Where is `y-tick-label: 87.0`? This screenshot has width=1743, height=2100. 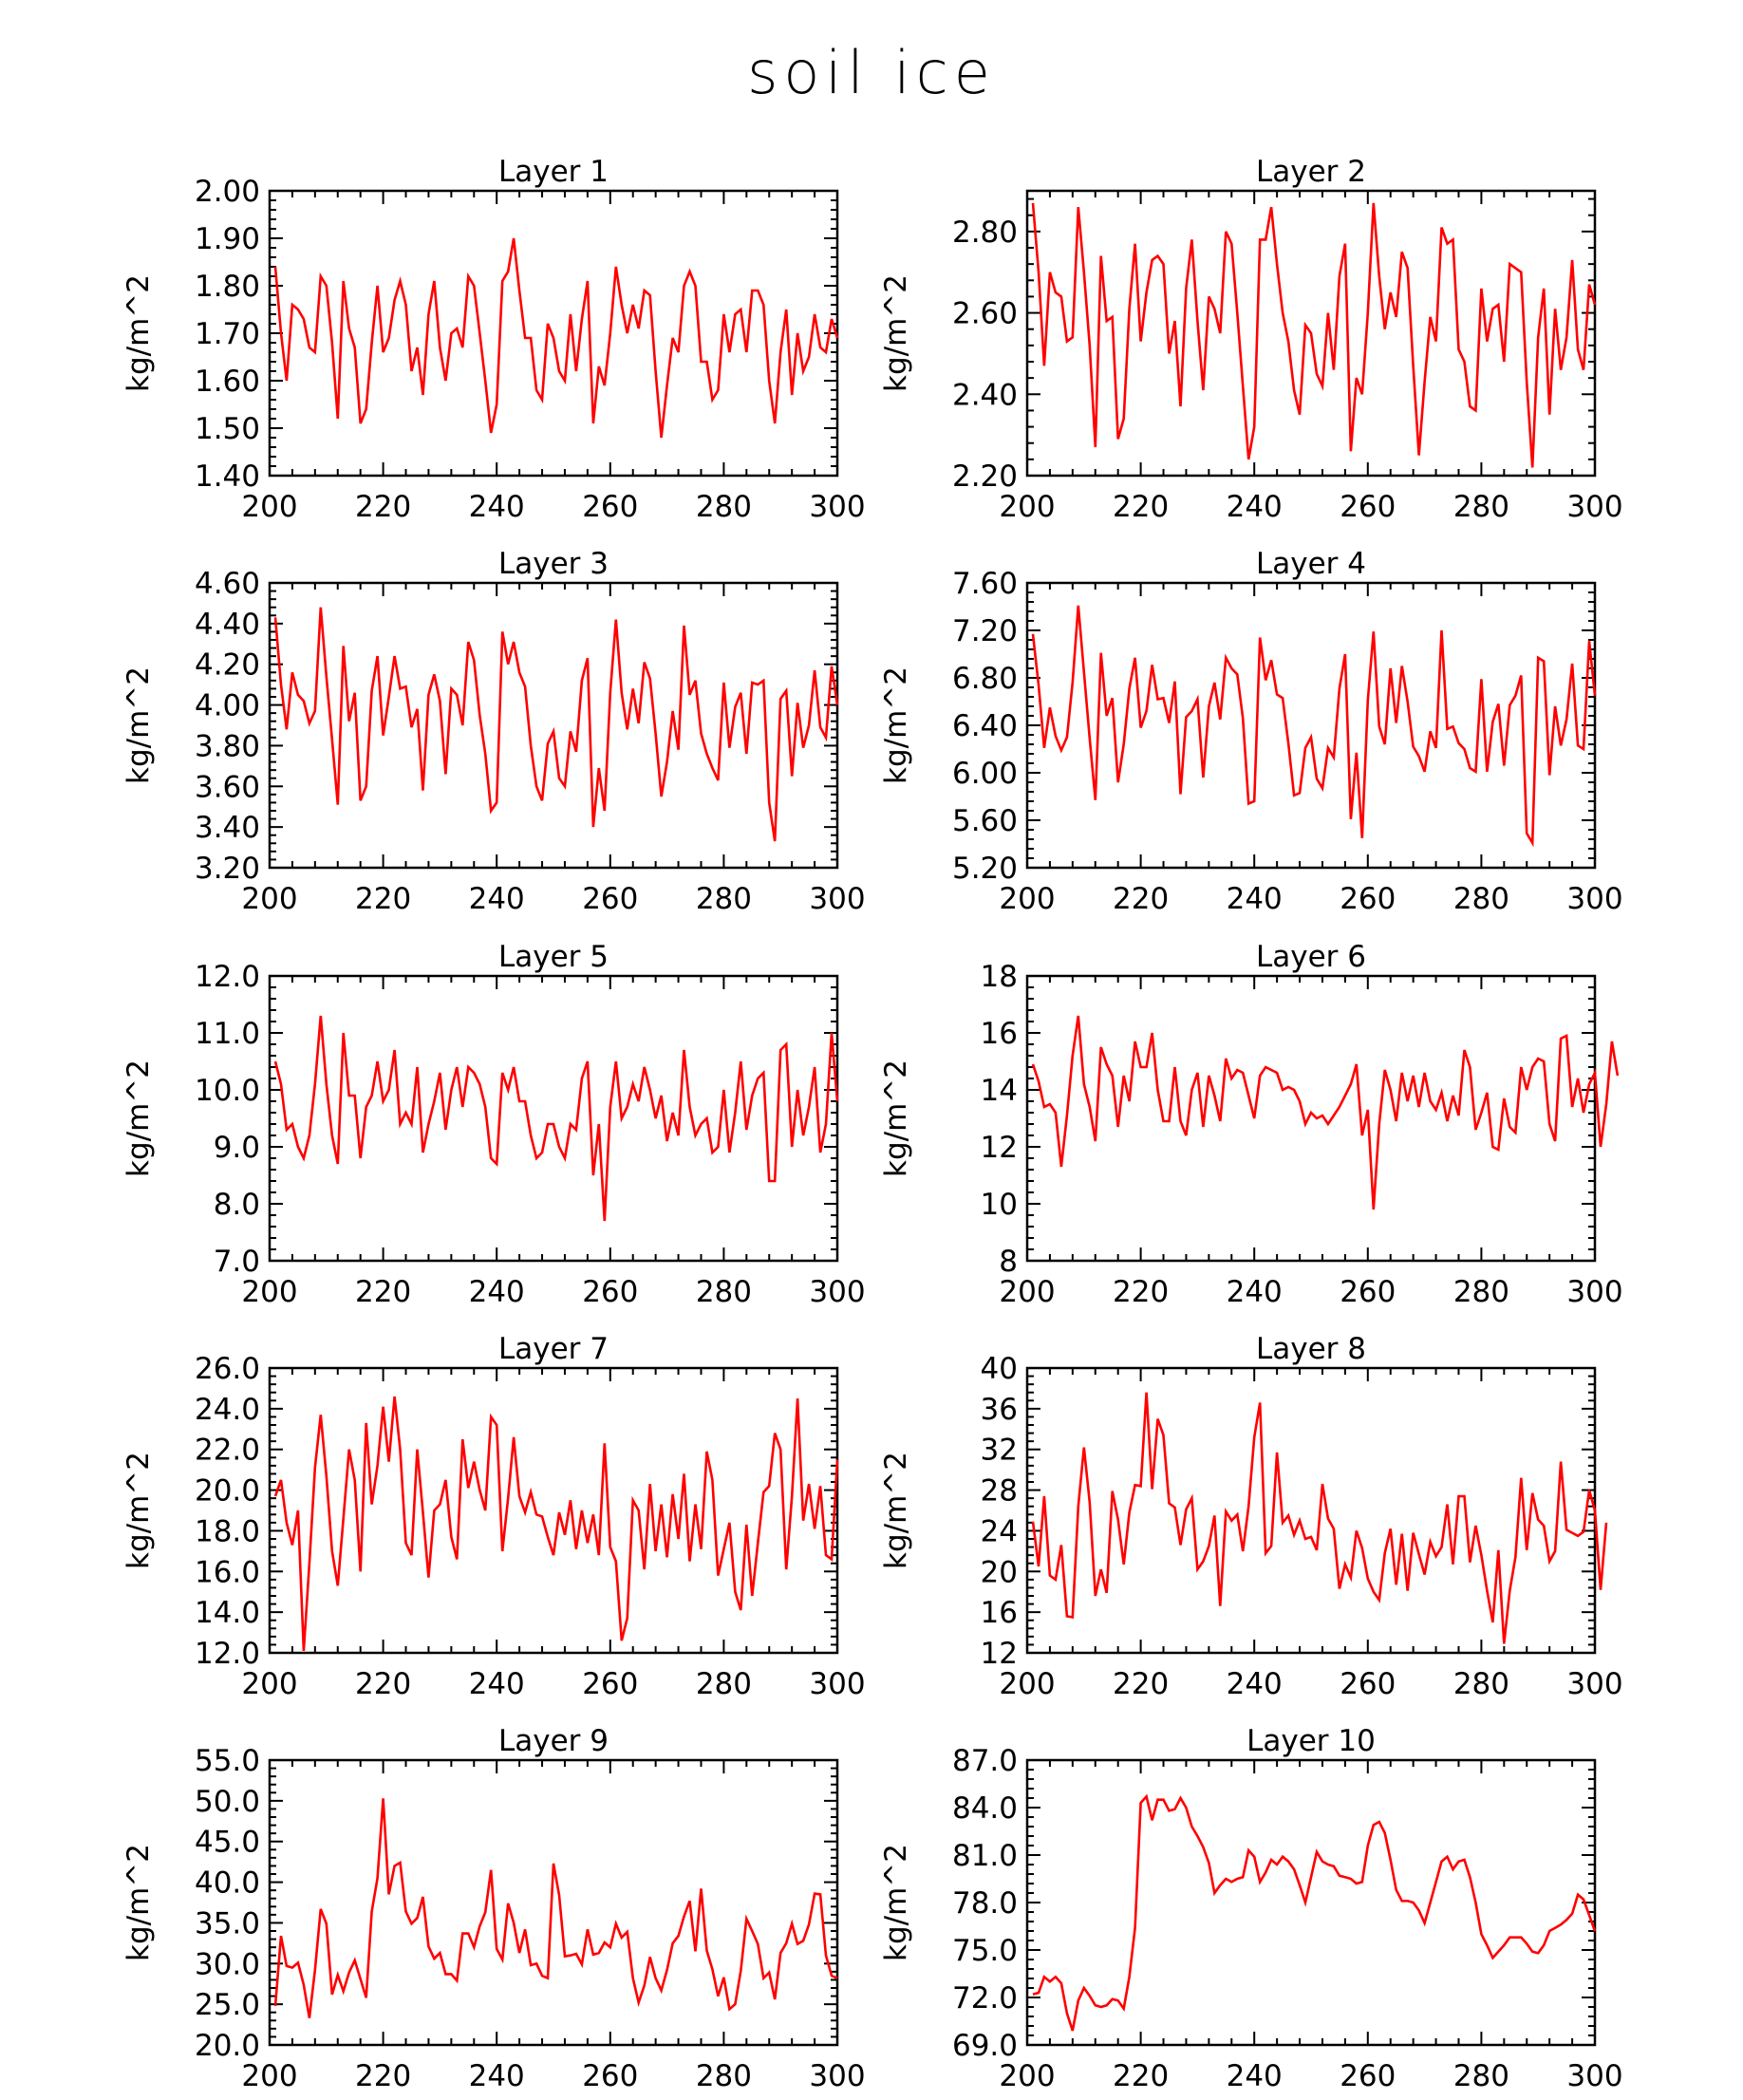
y-tick-label: 87.0 is located at coordinates (985, 1761).